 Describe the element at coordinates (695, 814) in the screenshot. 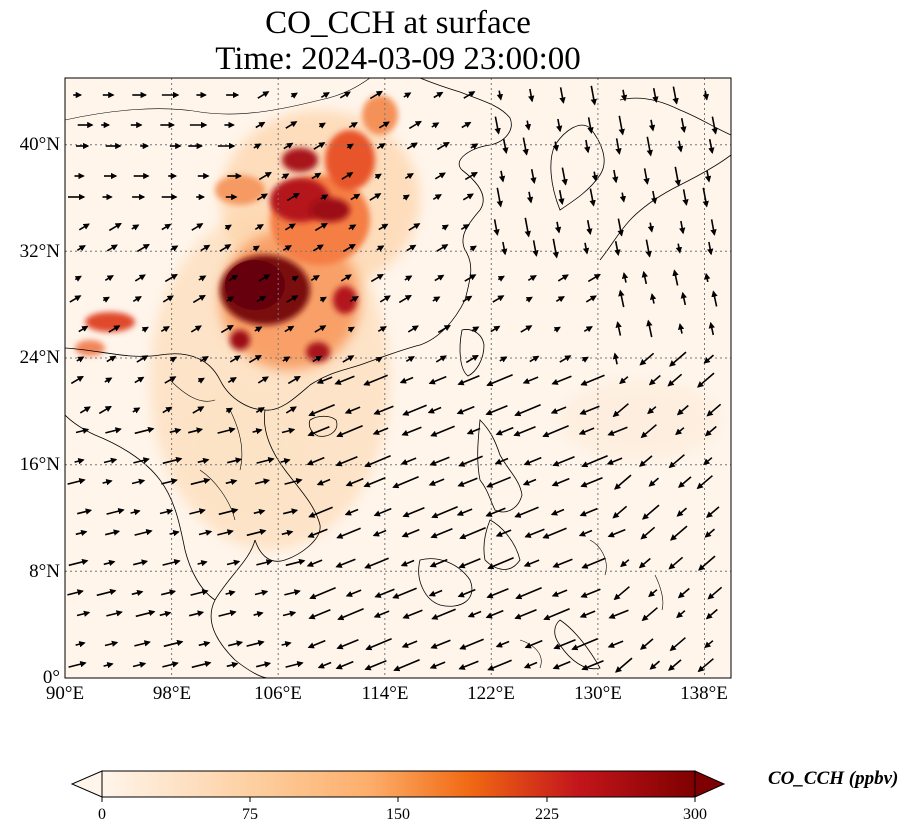

I see `colorbar-tick-300: 300` at that location.